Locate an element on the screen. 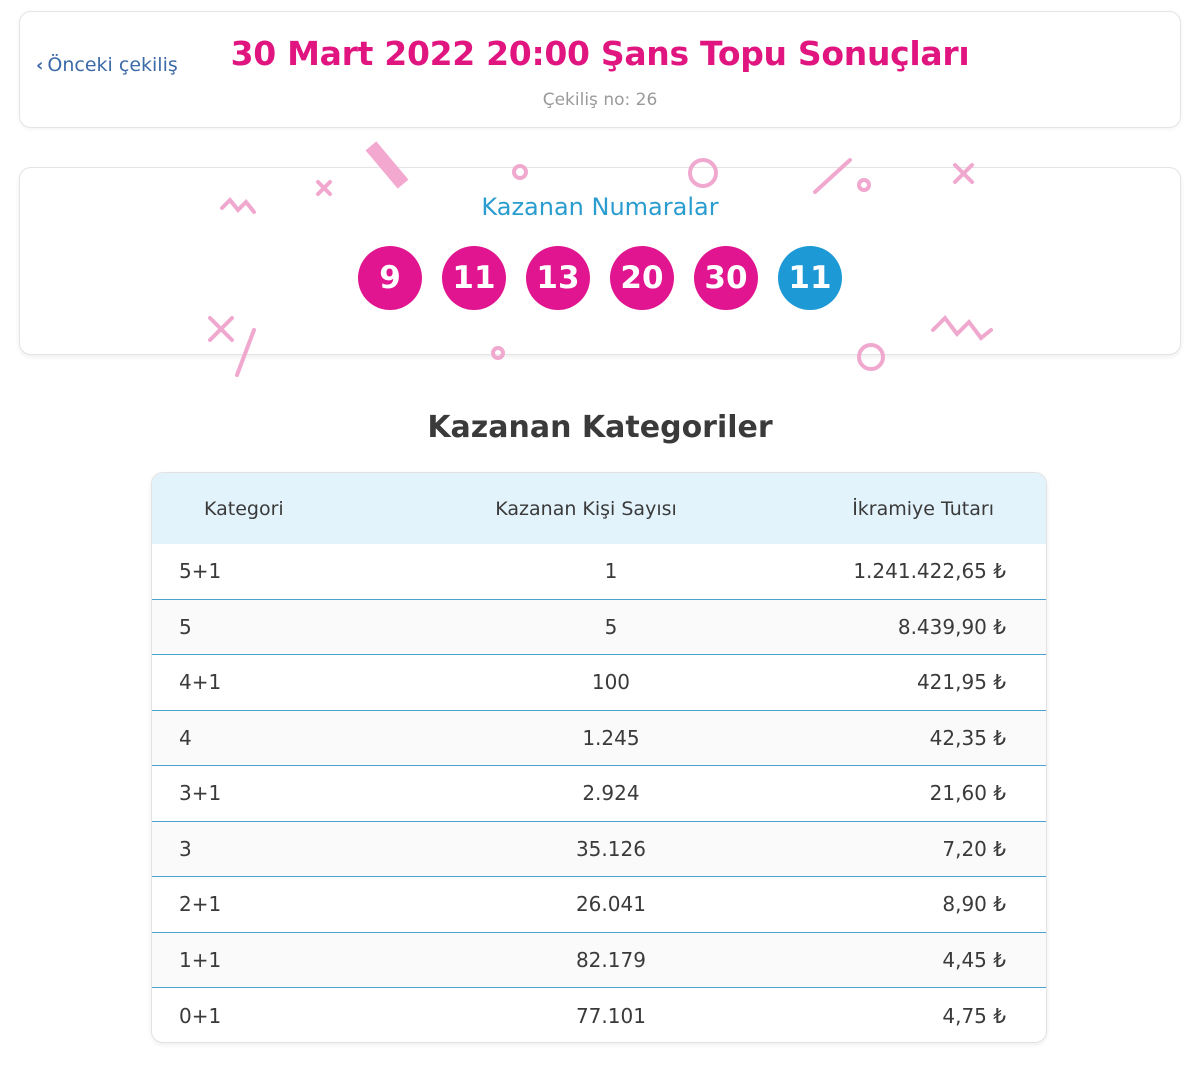 The image size is (1200, 1070). table-row: 3+1 2.924 21,60 ₺ is located at coordinates (599, 794).